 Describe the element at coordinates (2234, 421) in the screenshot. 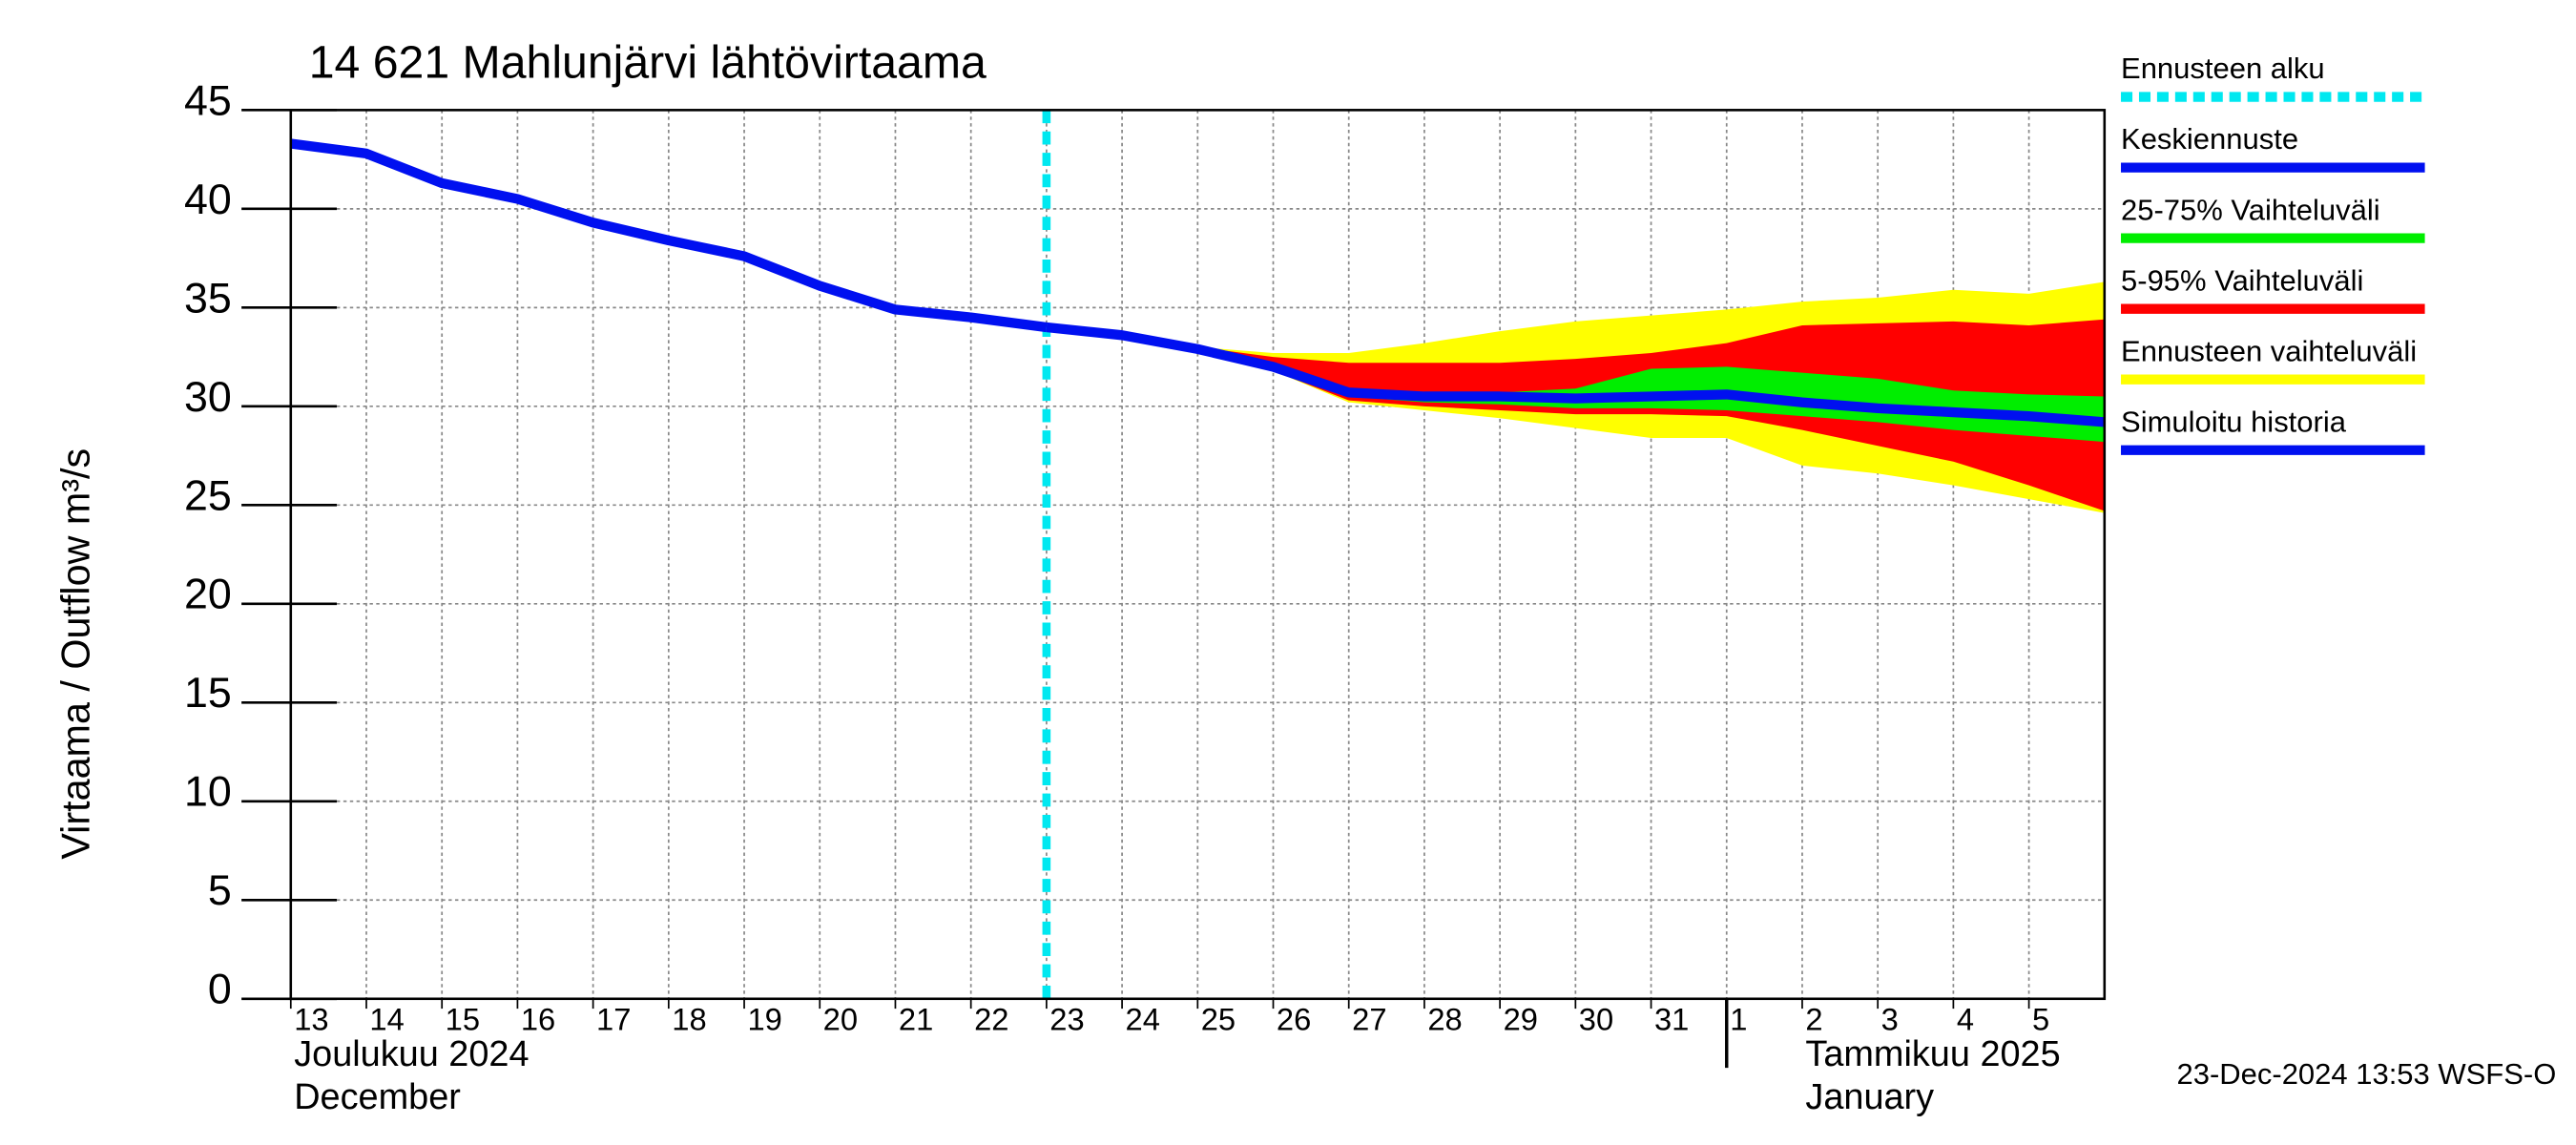

I see `legend-label: Simuloitu historia` at that location.